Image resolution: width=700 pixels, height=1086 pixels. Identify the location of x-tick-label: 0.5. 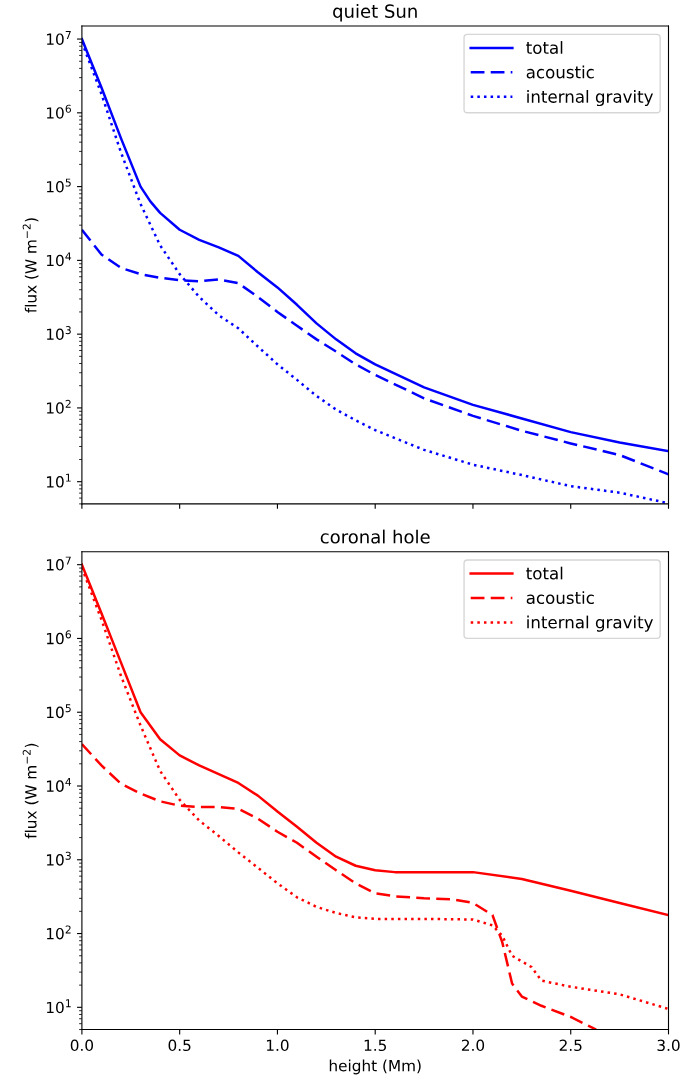
(179, 1045).